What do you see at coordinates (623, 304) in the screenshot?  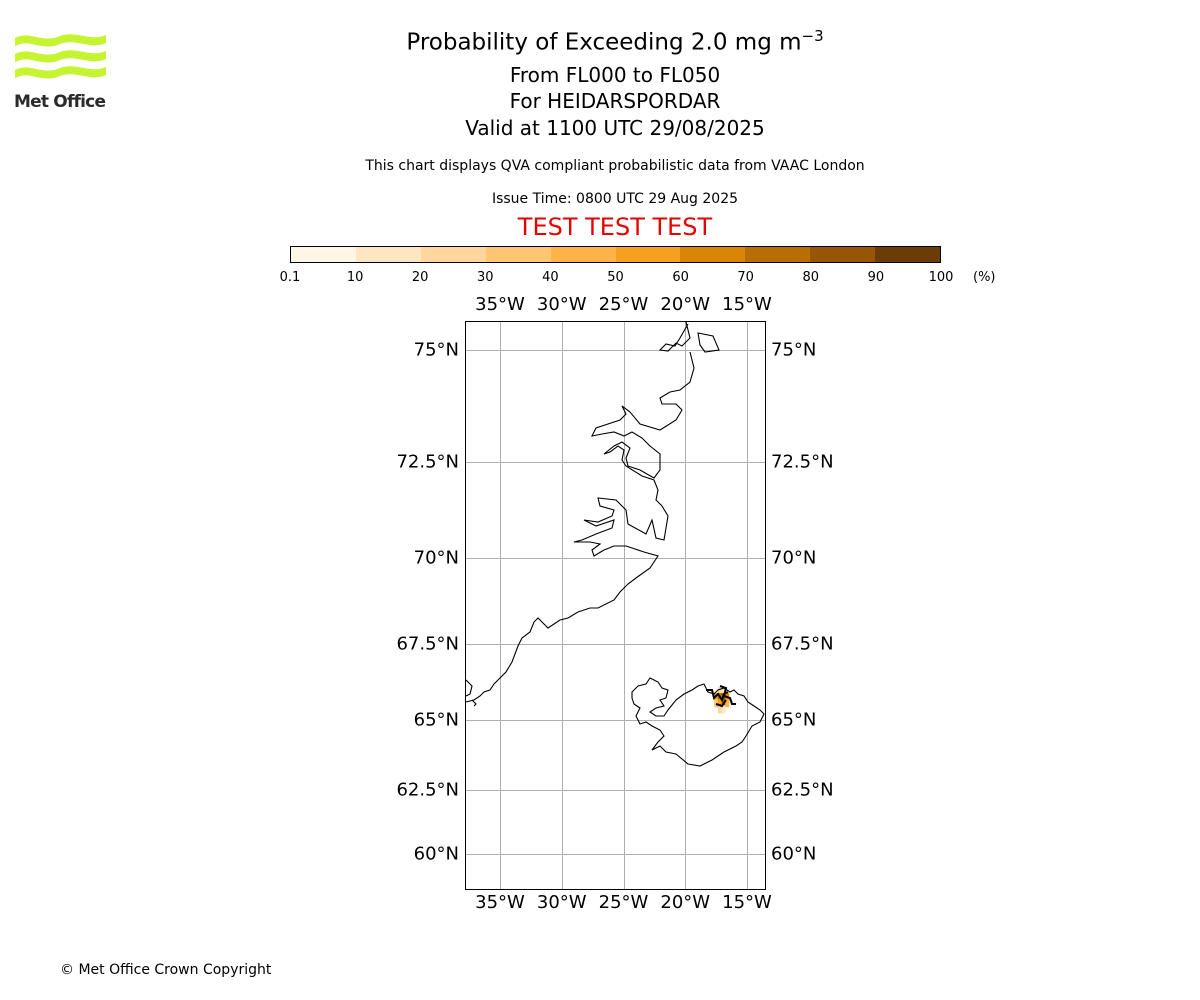 I see `lon-top-label: 25°W` at bounding box center [623, 304].